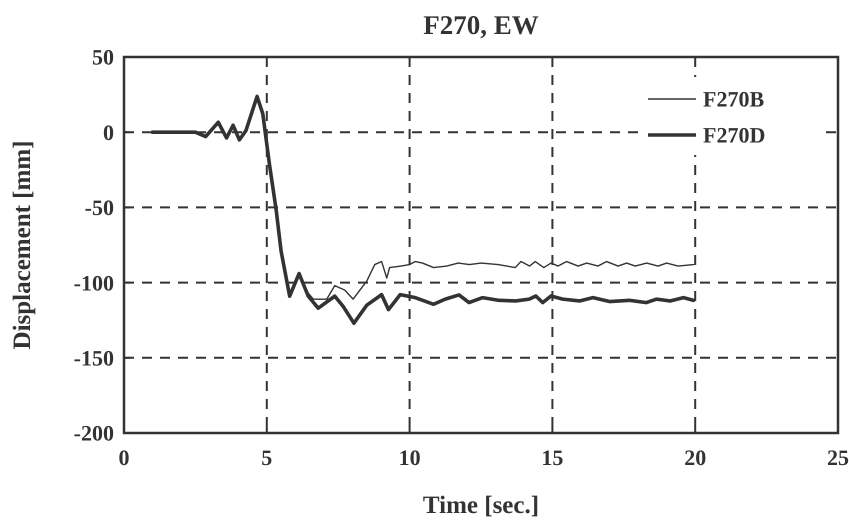 This screenshot has width=849, height=525. Describe the element at coordinates (552, 457) in the screenshot. I see `x-tick-label: 15` at that location.